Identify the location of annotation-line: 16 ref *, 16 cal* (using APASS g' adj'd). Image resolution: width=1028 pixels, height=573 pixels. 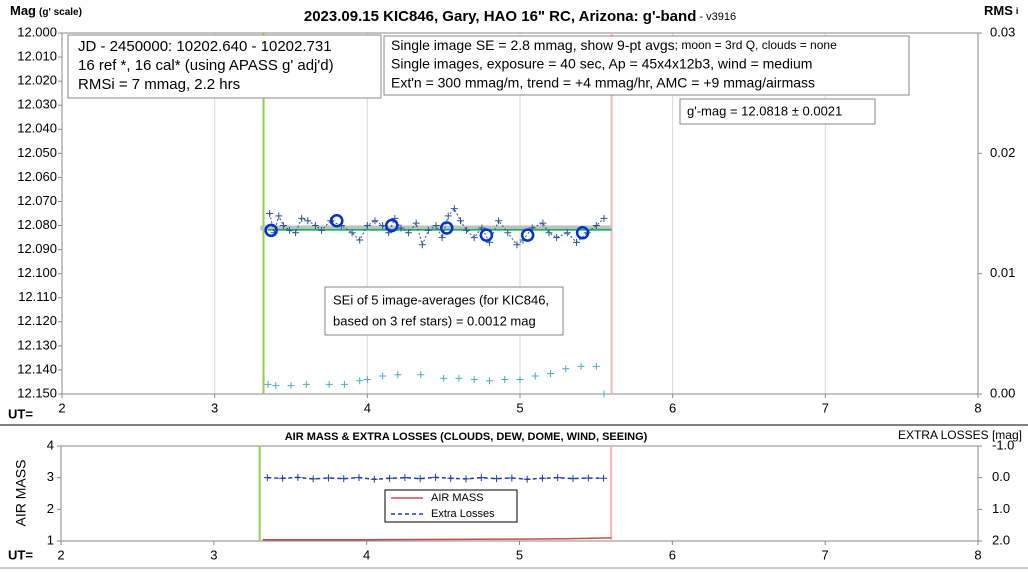
(206, 65).